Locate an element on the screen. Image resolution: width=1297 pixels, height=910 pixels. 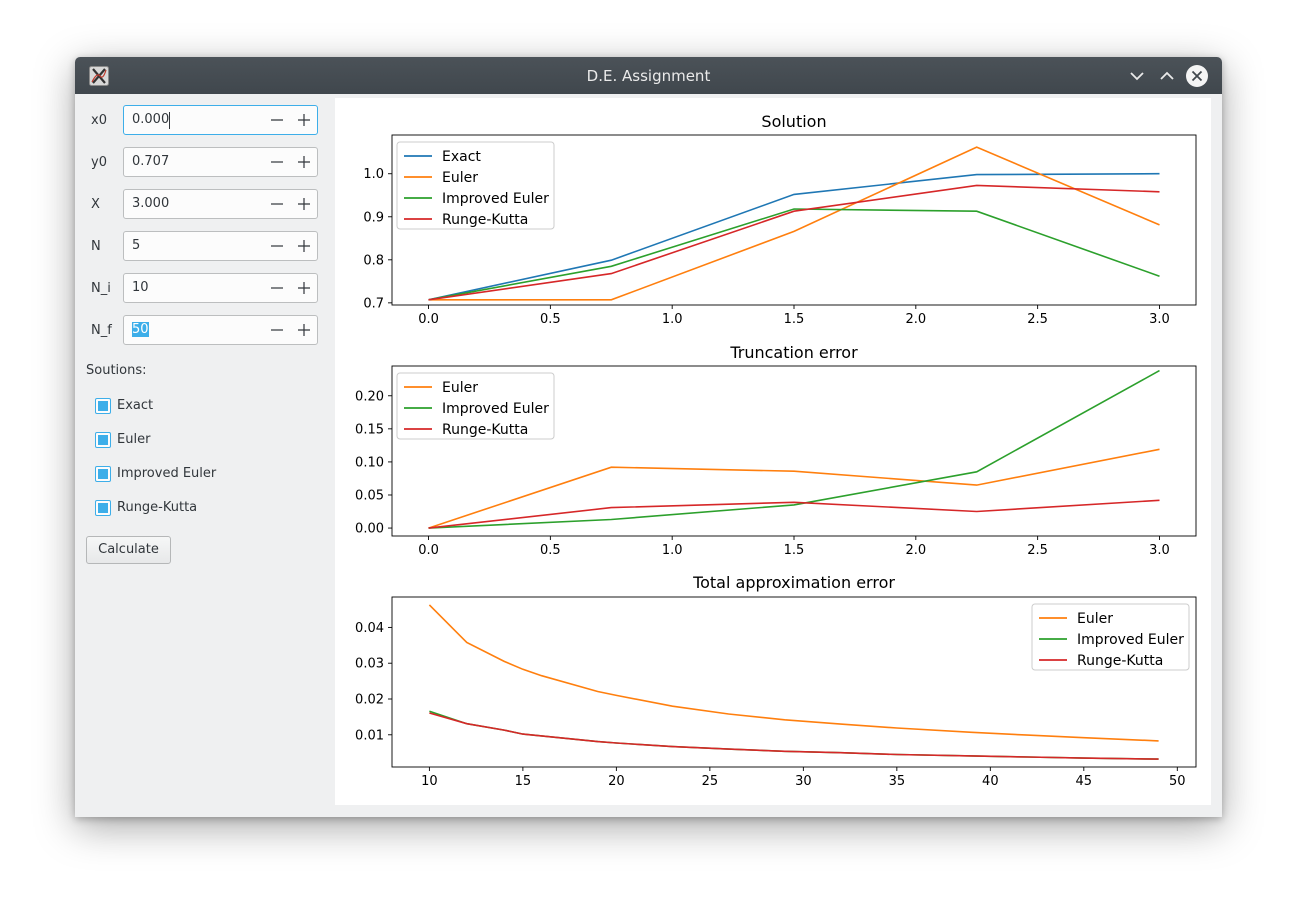
maximize-icon is located at coordinates (1167, 76).